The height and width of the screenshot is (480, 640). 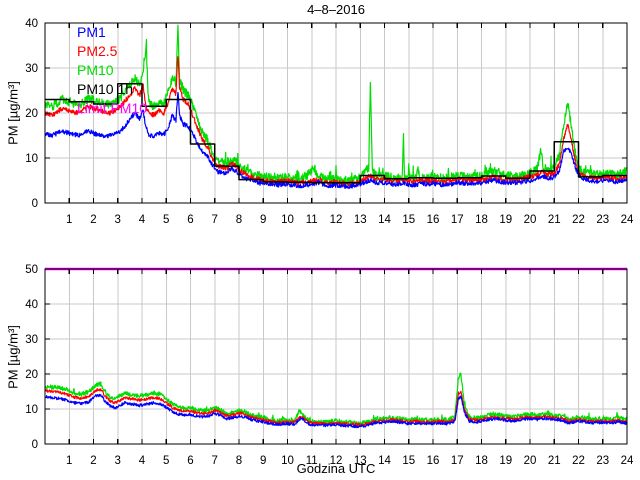 I want to click on chart-title: 4–8–2016, so click(x=336, y=9).